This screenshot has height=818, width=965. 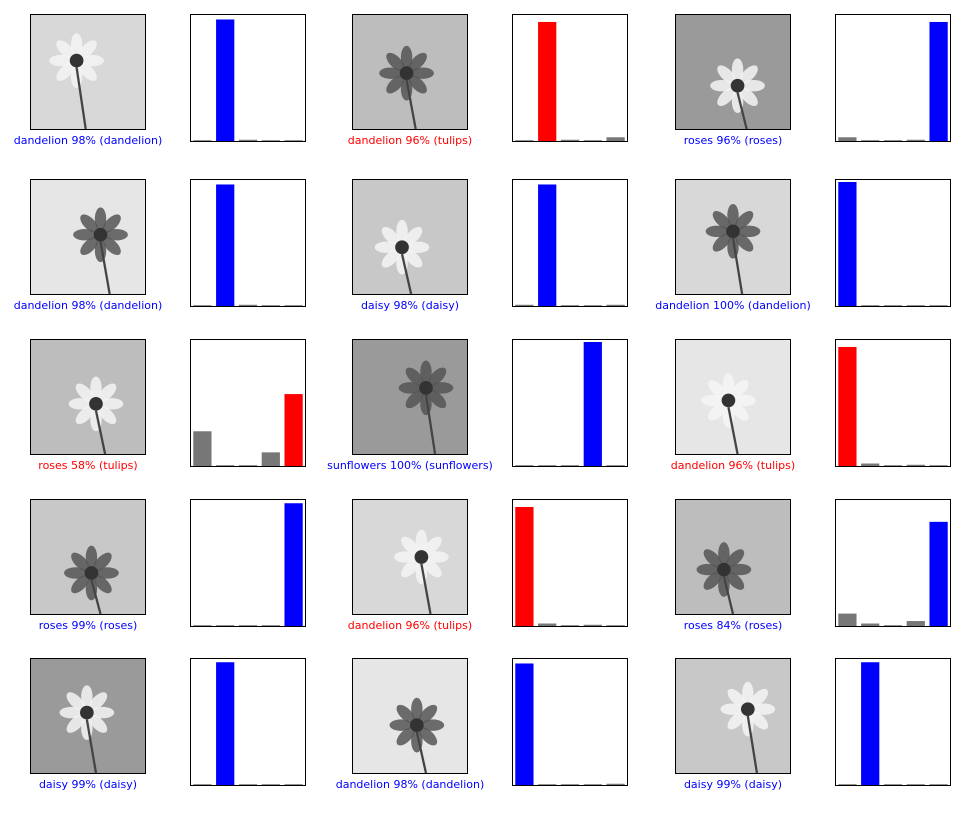 I want to click on prediction-caption: roses 99% (roses), so click(x=88, y=625).